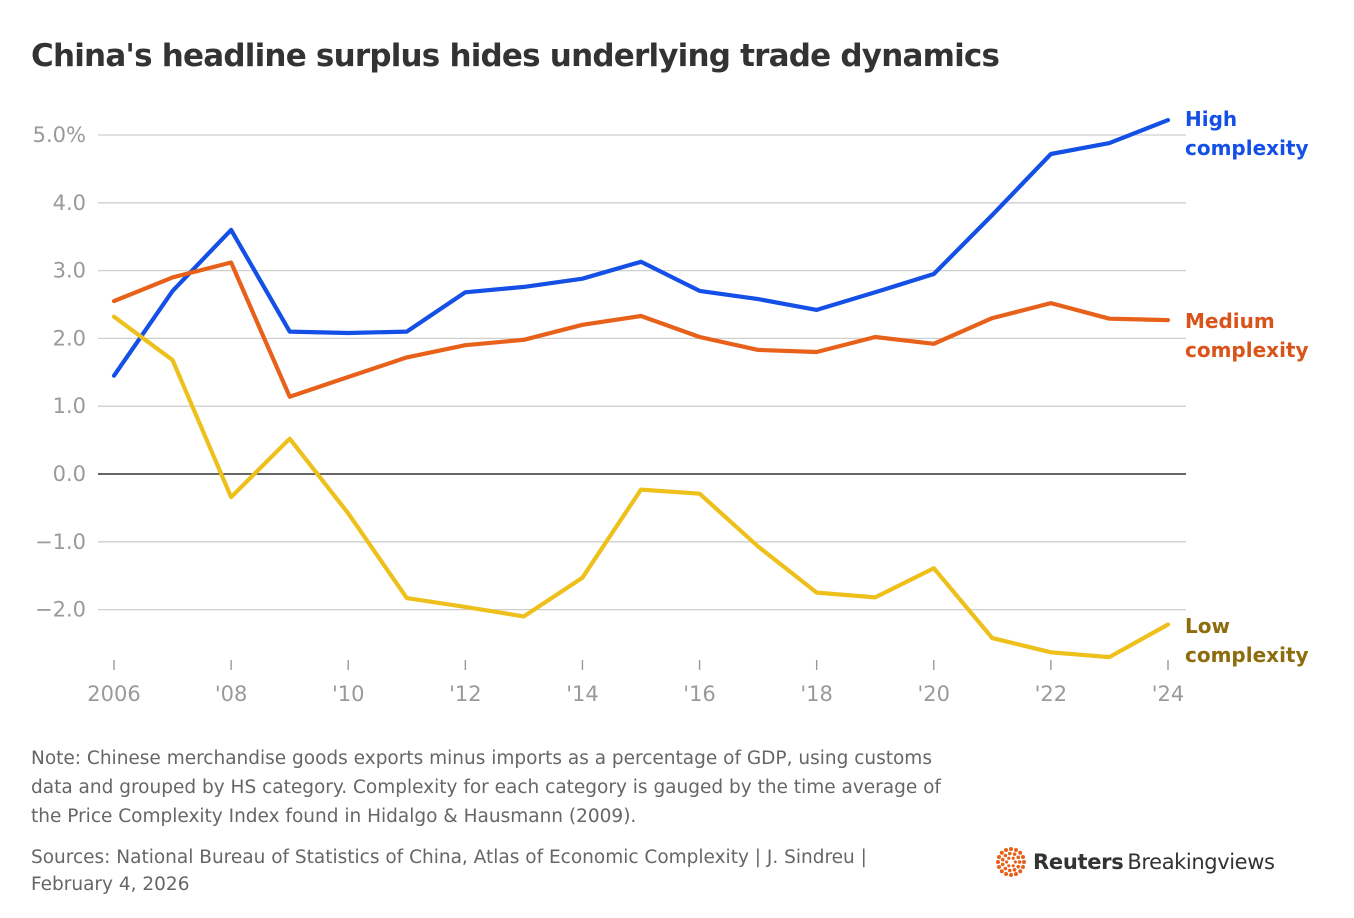  What do you see at coordinates (69, 338) in the screenshot?
I see `y-tick-label: 2.0` at bounding box center [69, 338].